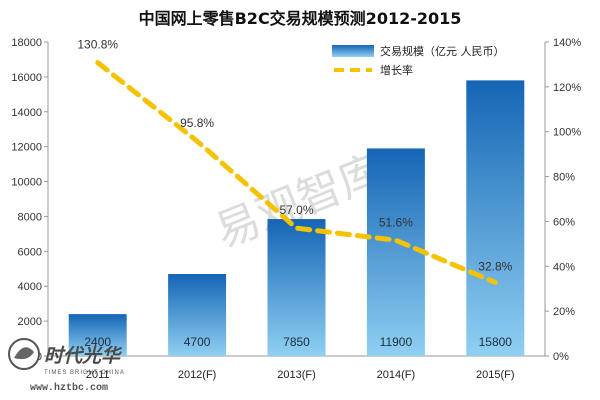 This screenshot has height=400, width=600. Describe the element at coordinates (495, 218) in the screenshot. I see `bar-2015(F)` at that location.